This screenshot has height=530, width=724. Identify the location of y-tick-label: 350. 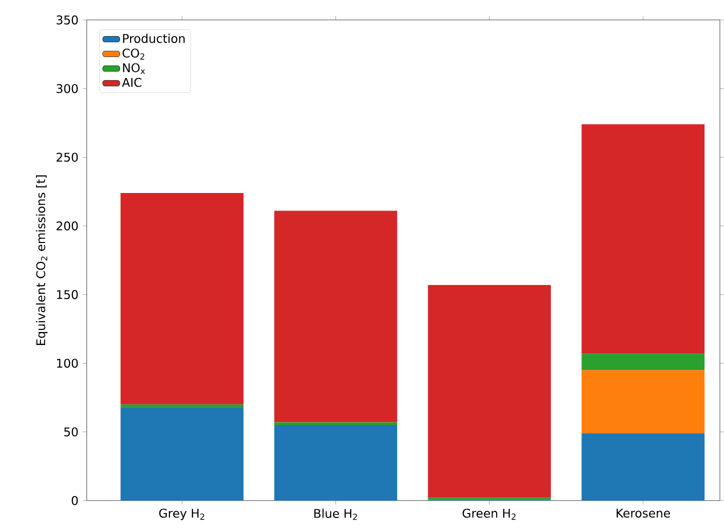
(67, 19).